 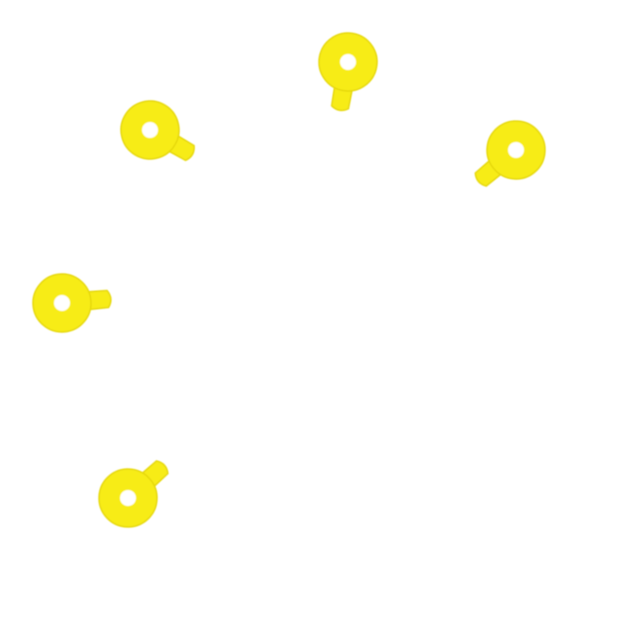 I want to click on pin-upper-right, so click(x=510, y=153).